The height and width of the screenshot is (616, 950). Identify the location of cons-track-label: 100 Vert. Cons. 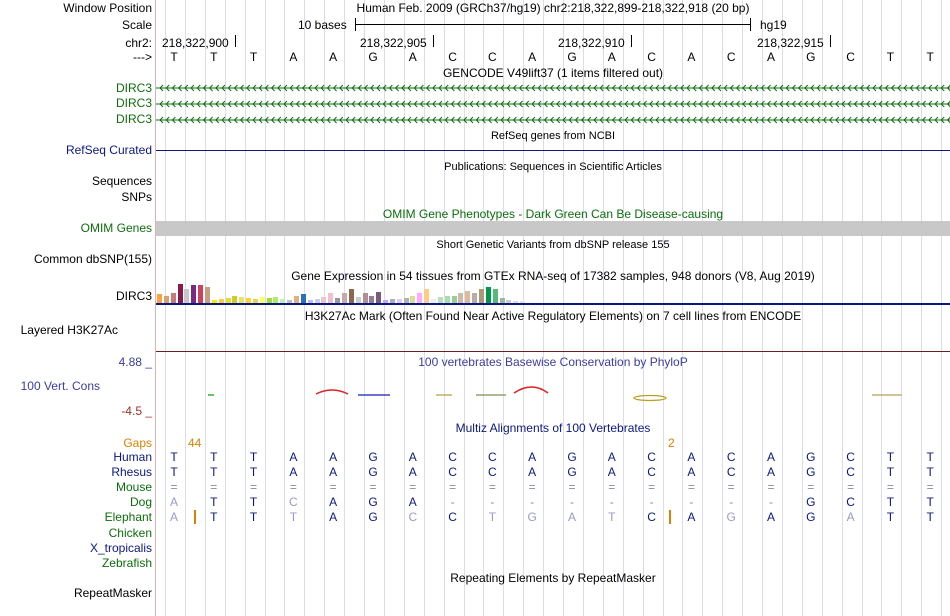
(60, 386).